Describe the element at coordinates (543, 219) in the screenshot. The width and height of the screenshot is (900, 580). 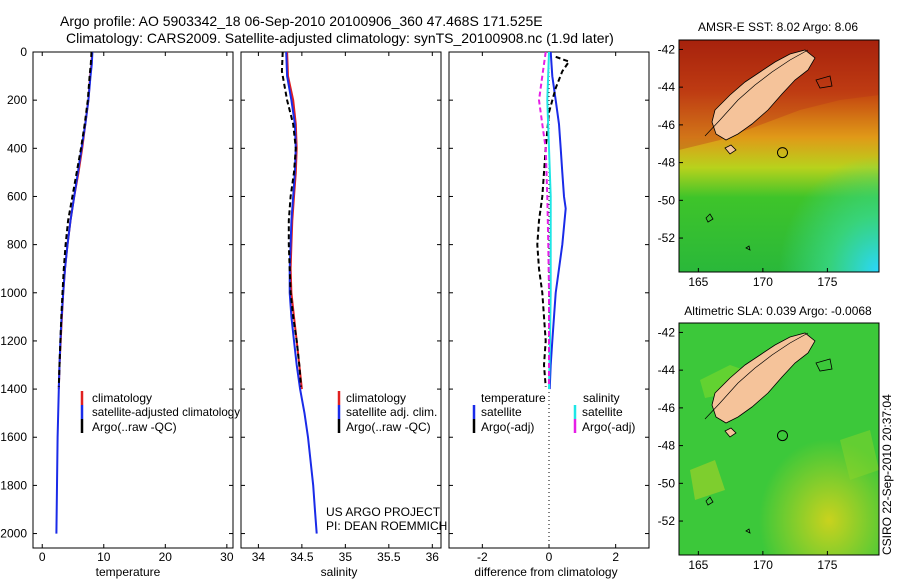
I see `series-salinity-argo-adj` at that location.